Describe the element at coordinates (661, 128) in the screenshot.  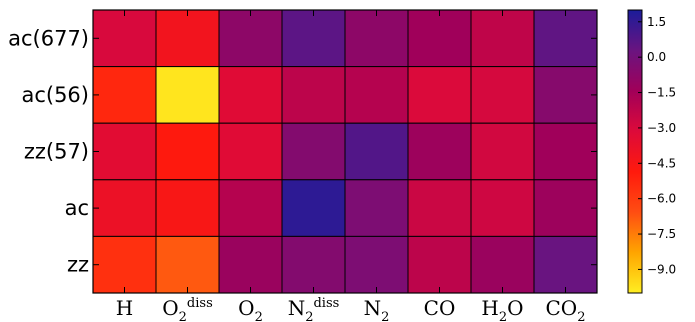
I see `colorbar-tick-label: −3.0` at that location.